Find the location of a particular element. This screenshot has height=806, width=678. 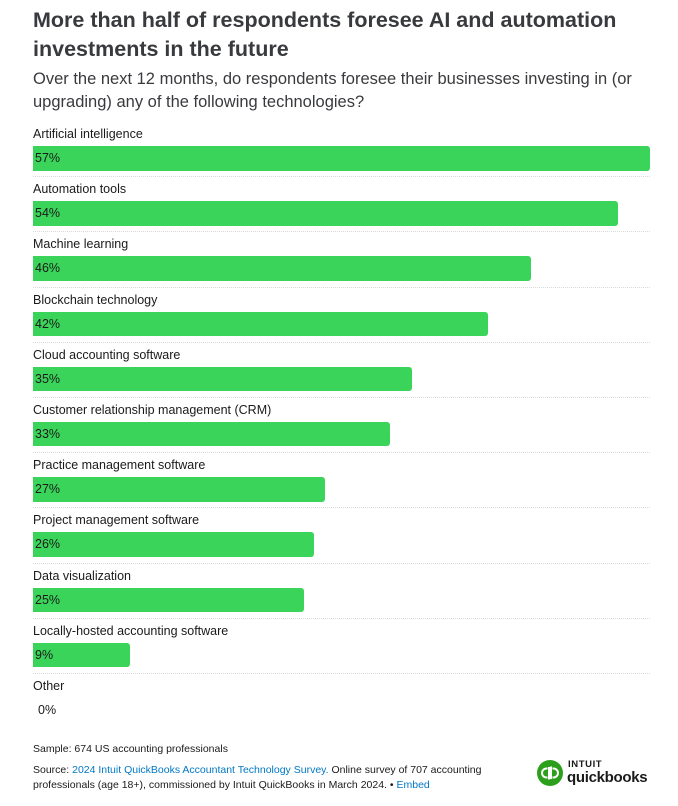

value-label: 54% is located at coordinates (48, 213).